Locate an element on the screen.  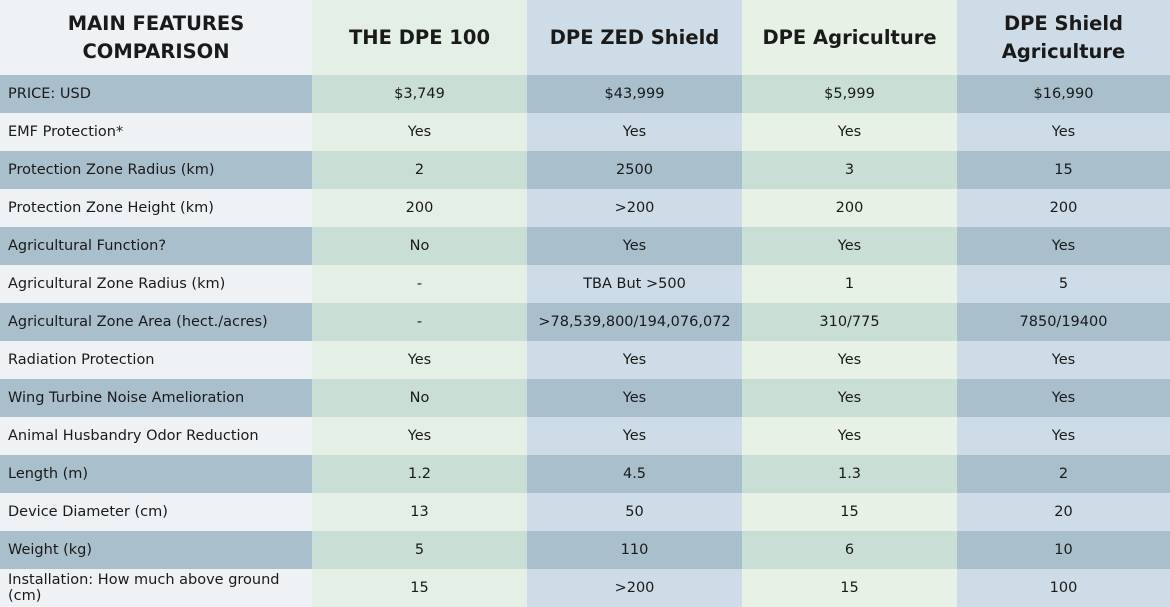
table-cell: 2500 is located at coordinates (634, 170).